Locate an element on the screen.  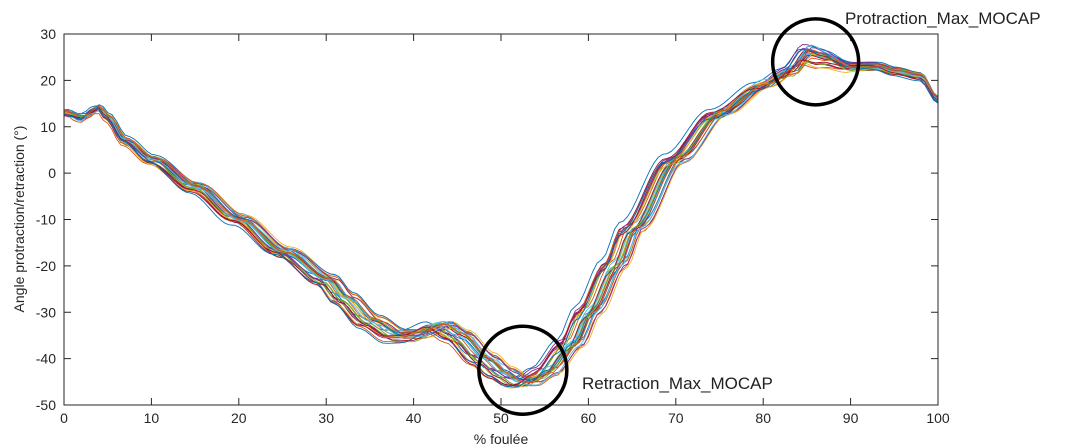
x-tick-label: 30 is located at coordinates (326, 418).